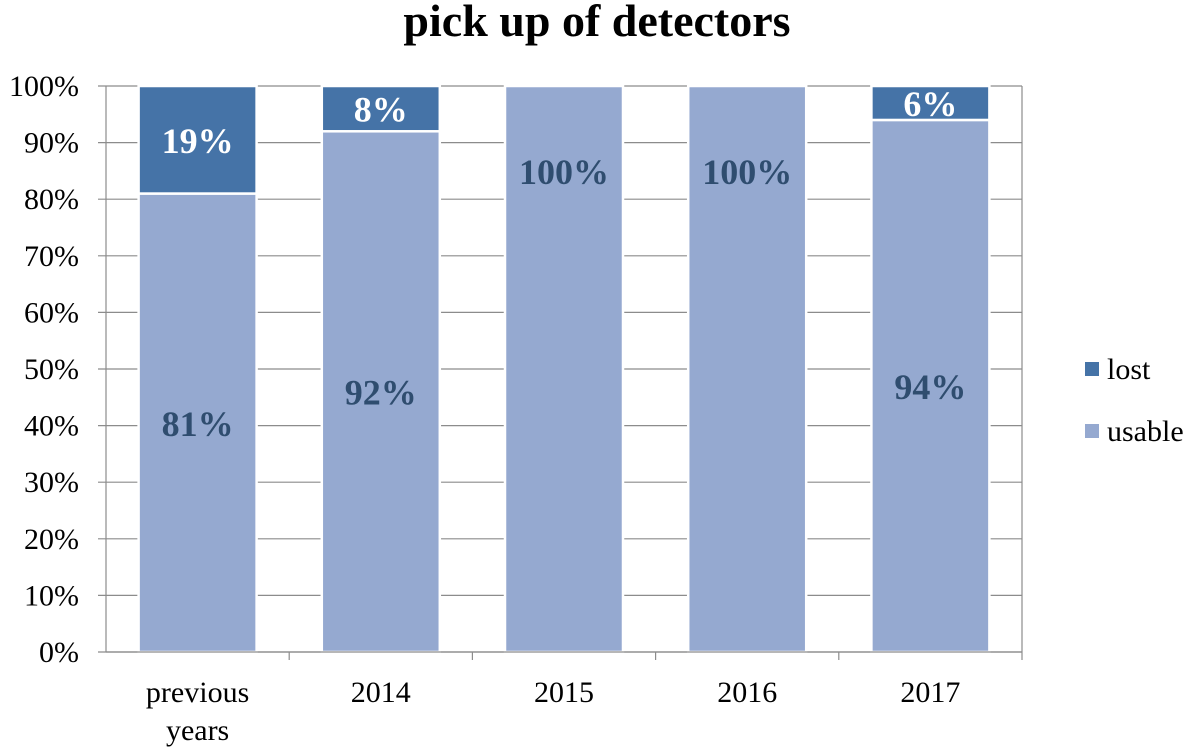  Describe the element at coordinates (51, 595) in the screenshot. I see `y-tick-label: 10%` at that location.